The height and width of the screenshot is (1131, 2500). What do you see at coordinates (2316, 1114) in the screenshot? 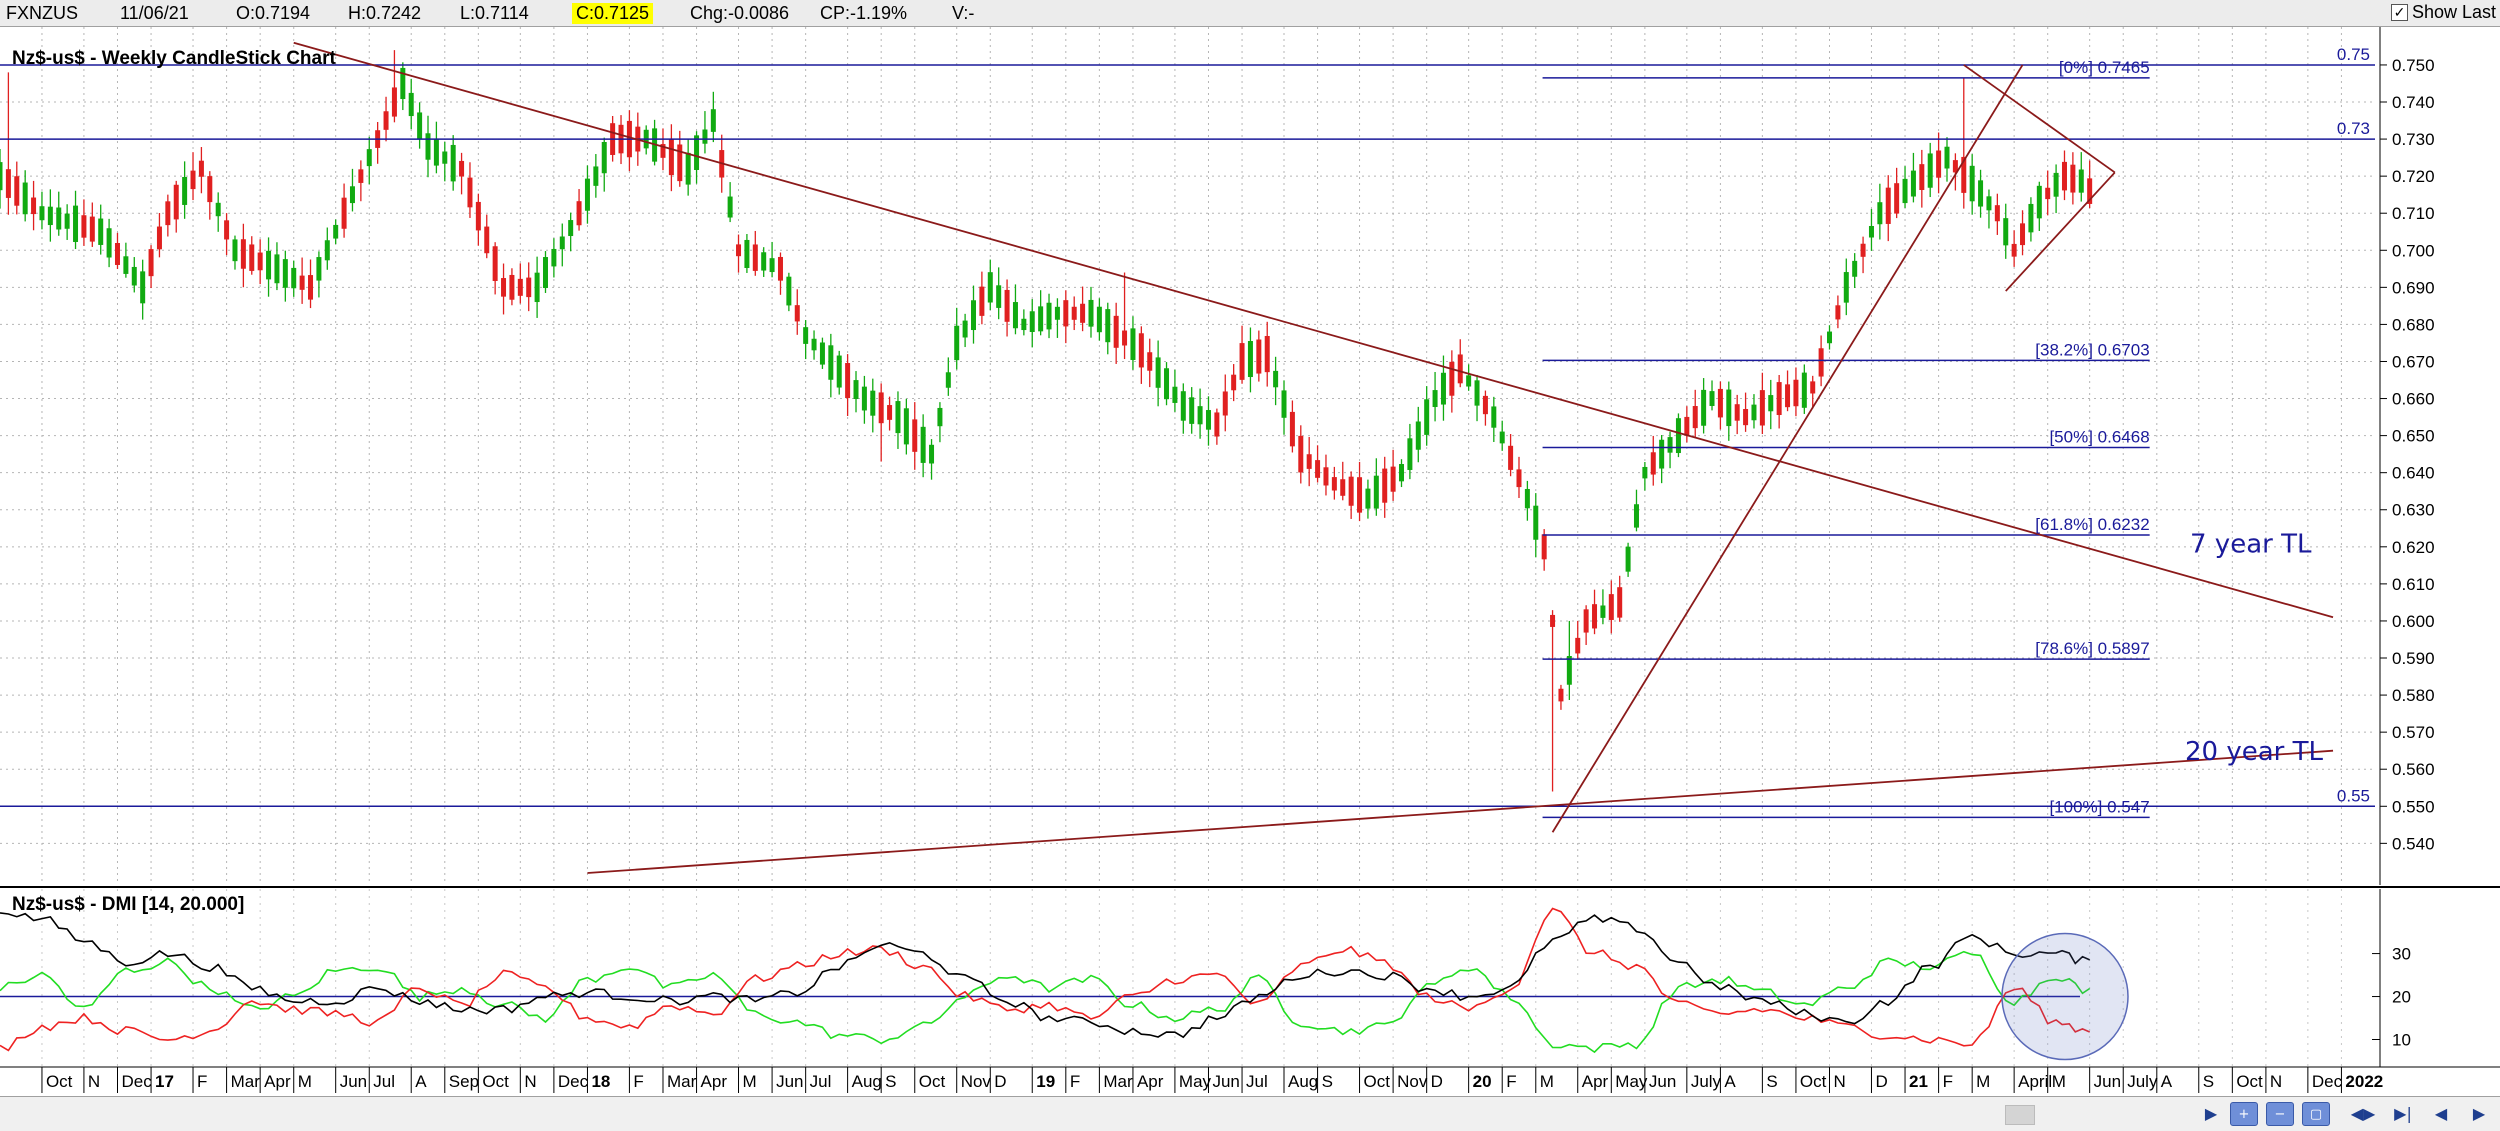
I see `zoom-fit-icon: ▢` at bounding box center [2316, 1114].